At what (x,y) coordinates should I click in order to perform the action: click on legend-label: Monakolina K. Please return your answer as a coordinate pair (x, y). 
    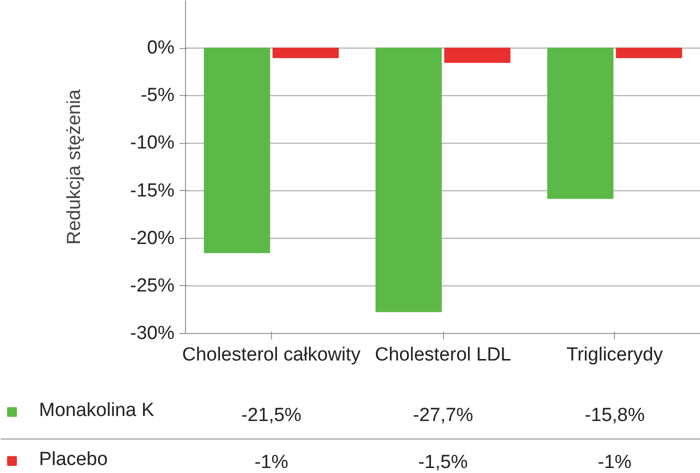
    Looking at the image, I should click on (96, 411).